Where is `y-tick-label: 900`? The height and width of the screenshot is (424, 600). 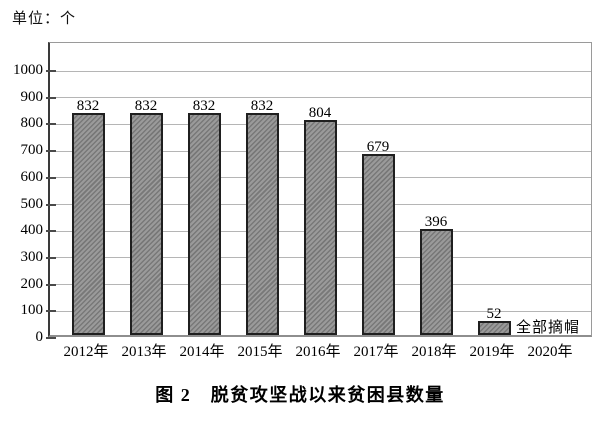
y-tick-label: 900 is located at coordinates (32, 96).